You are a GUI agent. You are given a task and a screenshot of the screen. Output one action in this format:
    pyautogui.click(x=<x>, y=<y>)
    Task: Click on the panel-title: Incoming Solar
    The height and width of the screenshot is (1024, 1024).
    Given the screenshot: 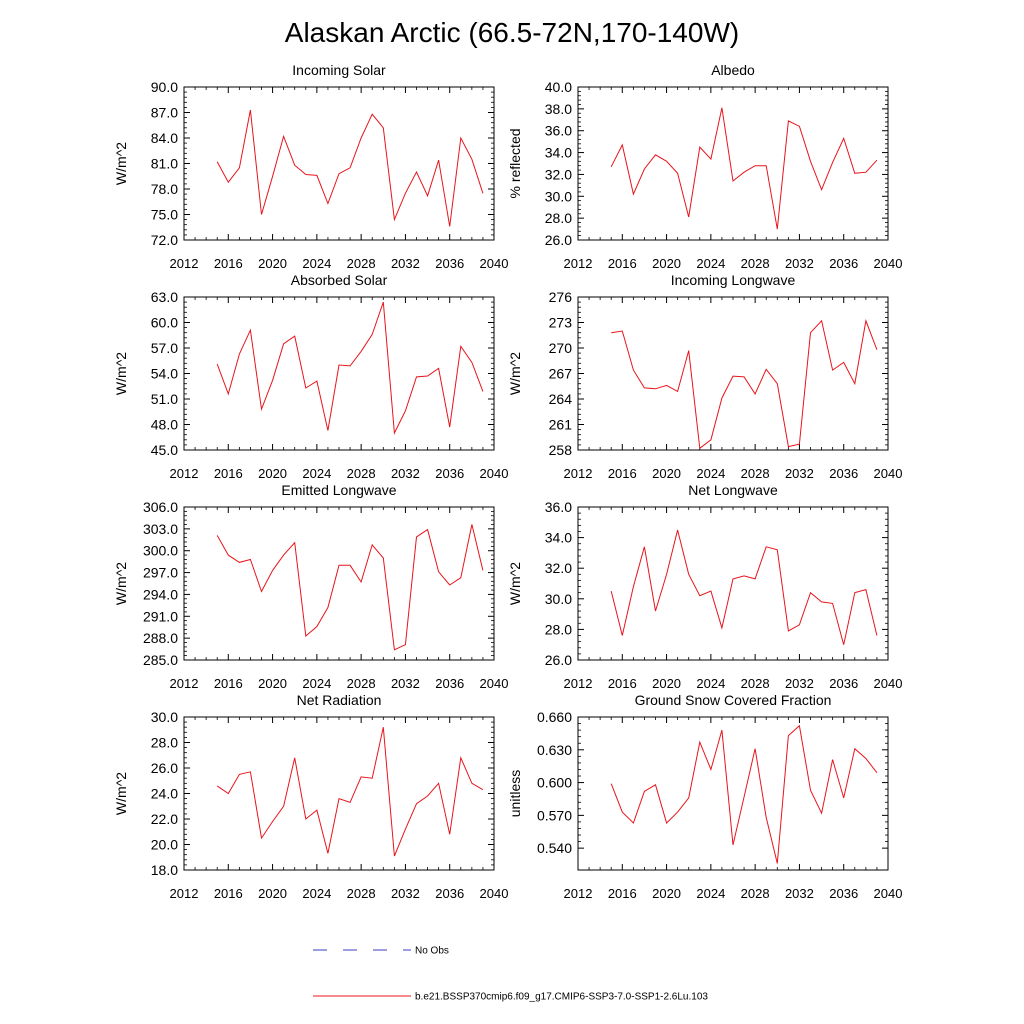 What is the action you would take?
    pyautogui.click(x=339, y=70)
    